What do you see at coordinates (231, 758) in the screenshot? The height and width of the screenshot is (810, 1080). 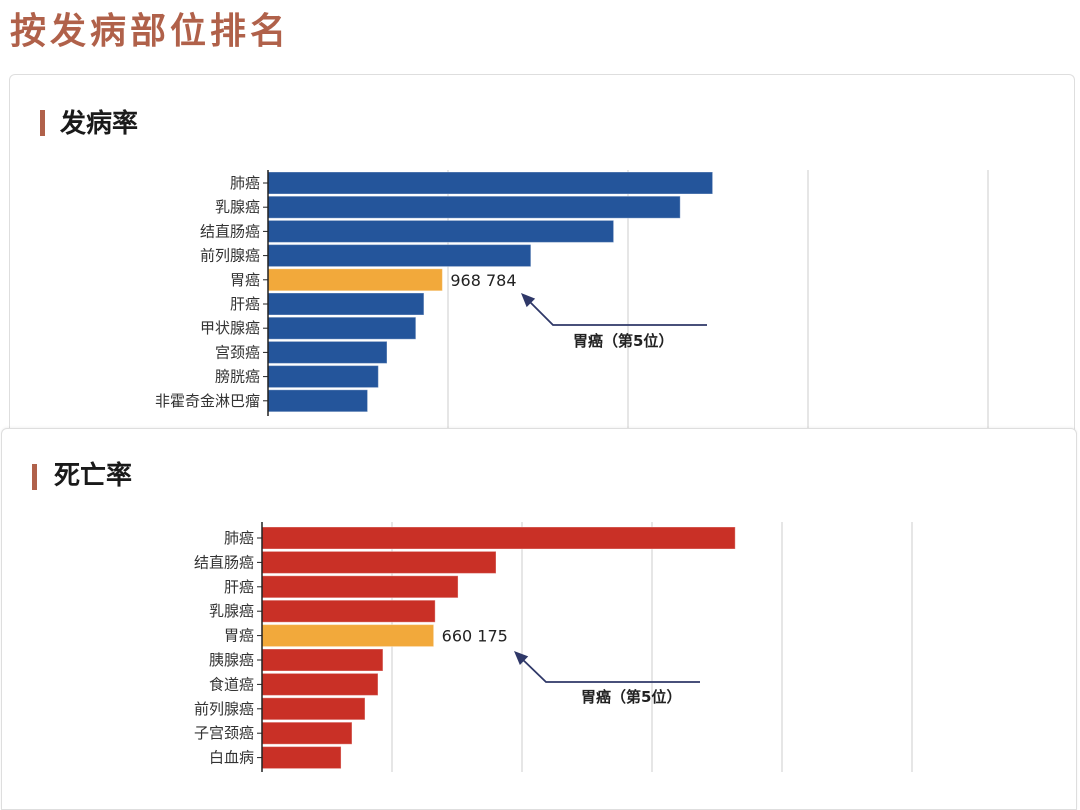 I see `category-label: 白血病` at bounding box center [231, 758].